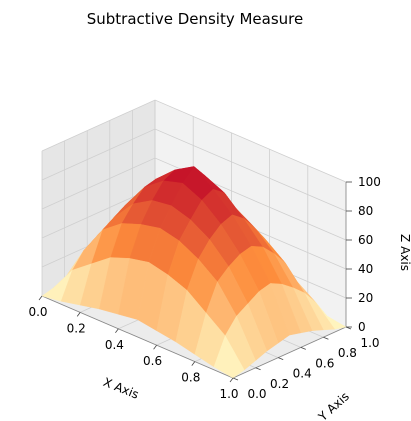 The image size is (411, 421). Describe the element at coordinates (256, 394) in the screenshot. I see `y-tick-label: 0.0` at that location.